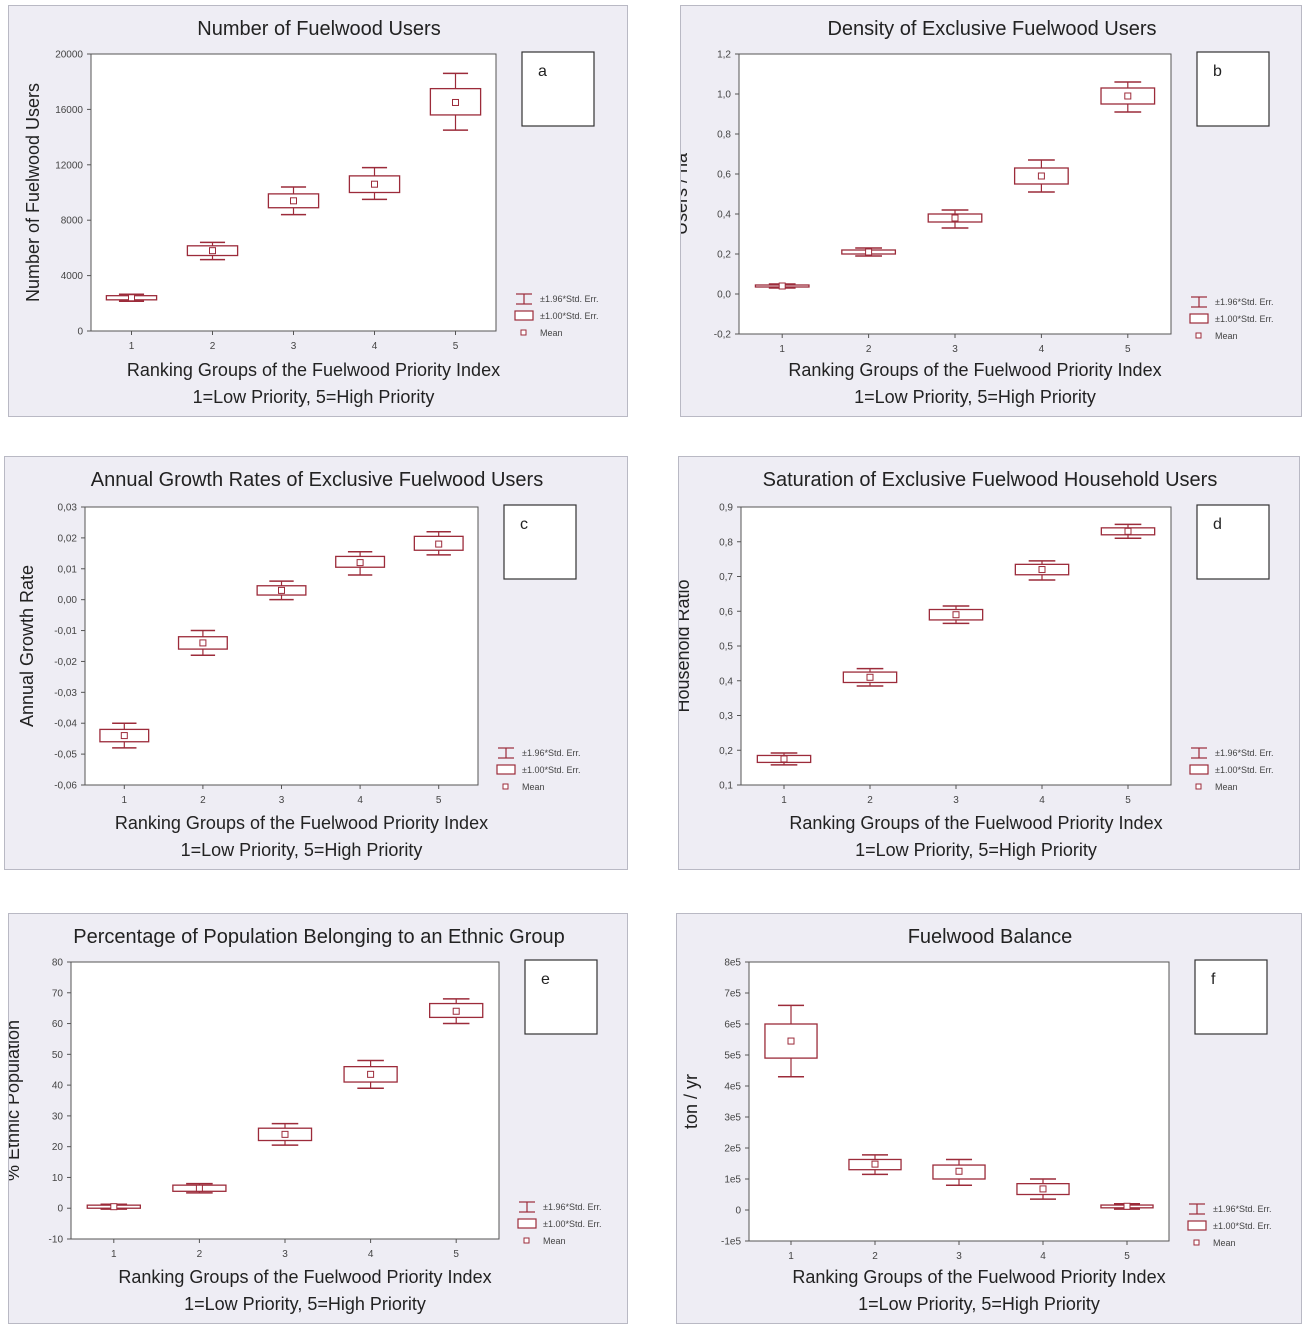 The image size is (1305, 1325). Describe the element at coordinates (732, 1149) in the screenshot. I see `y-tick-label: 2e5` at that location.